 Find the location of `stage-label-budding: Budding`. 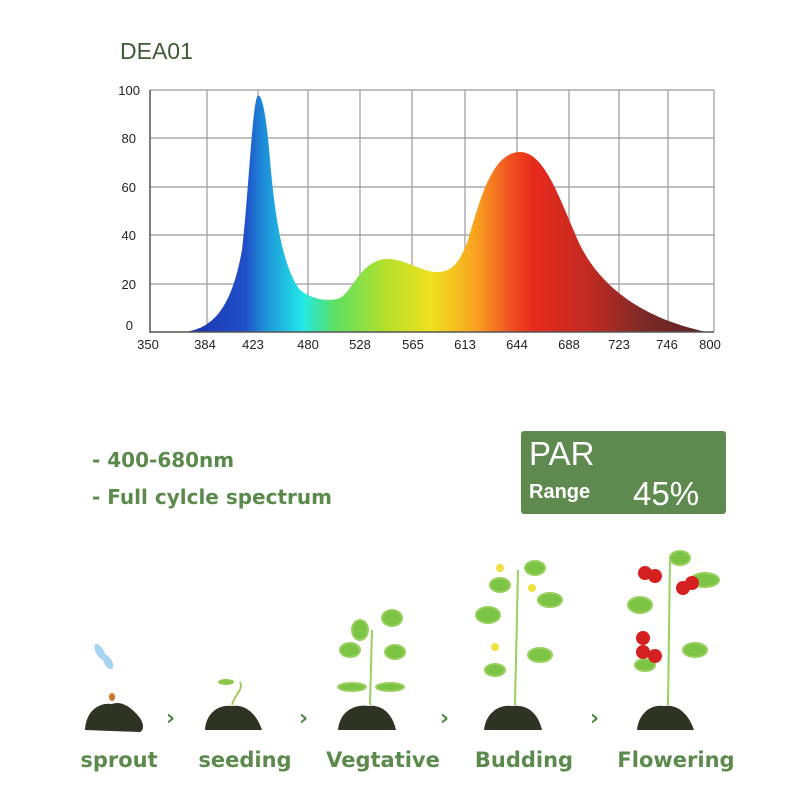

stage-label-budding: Budding is located at coordinates (524, 760).